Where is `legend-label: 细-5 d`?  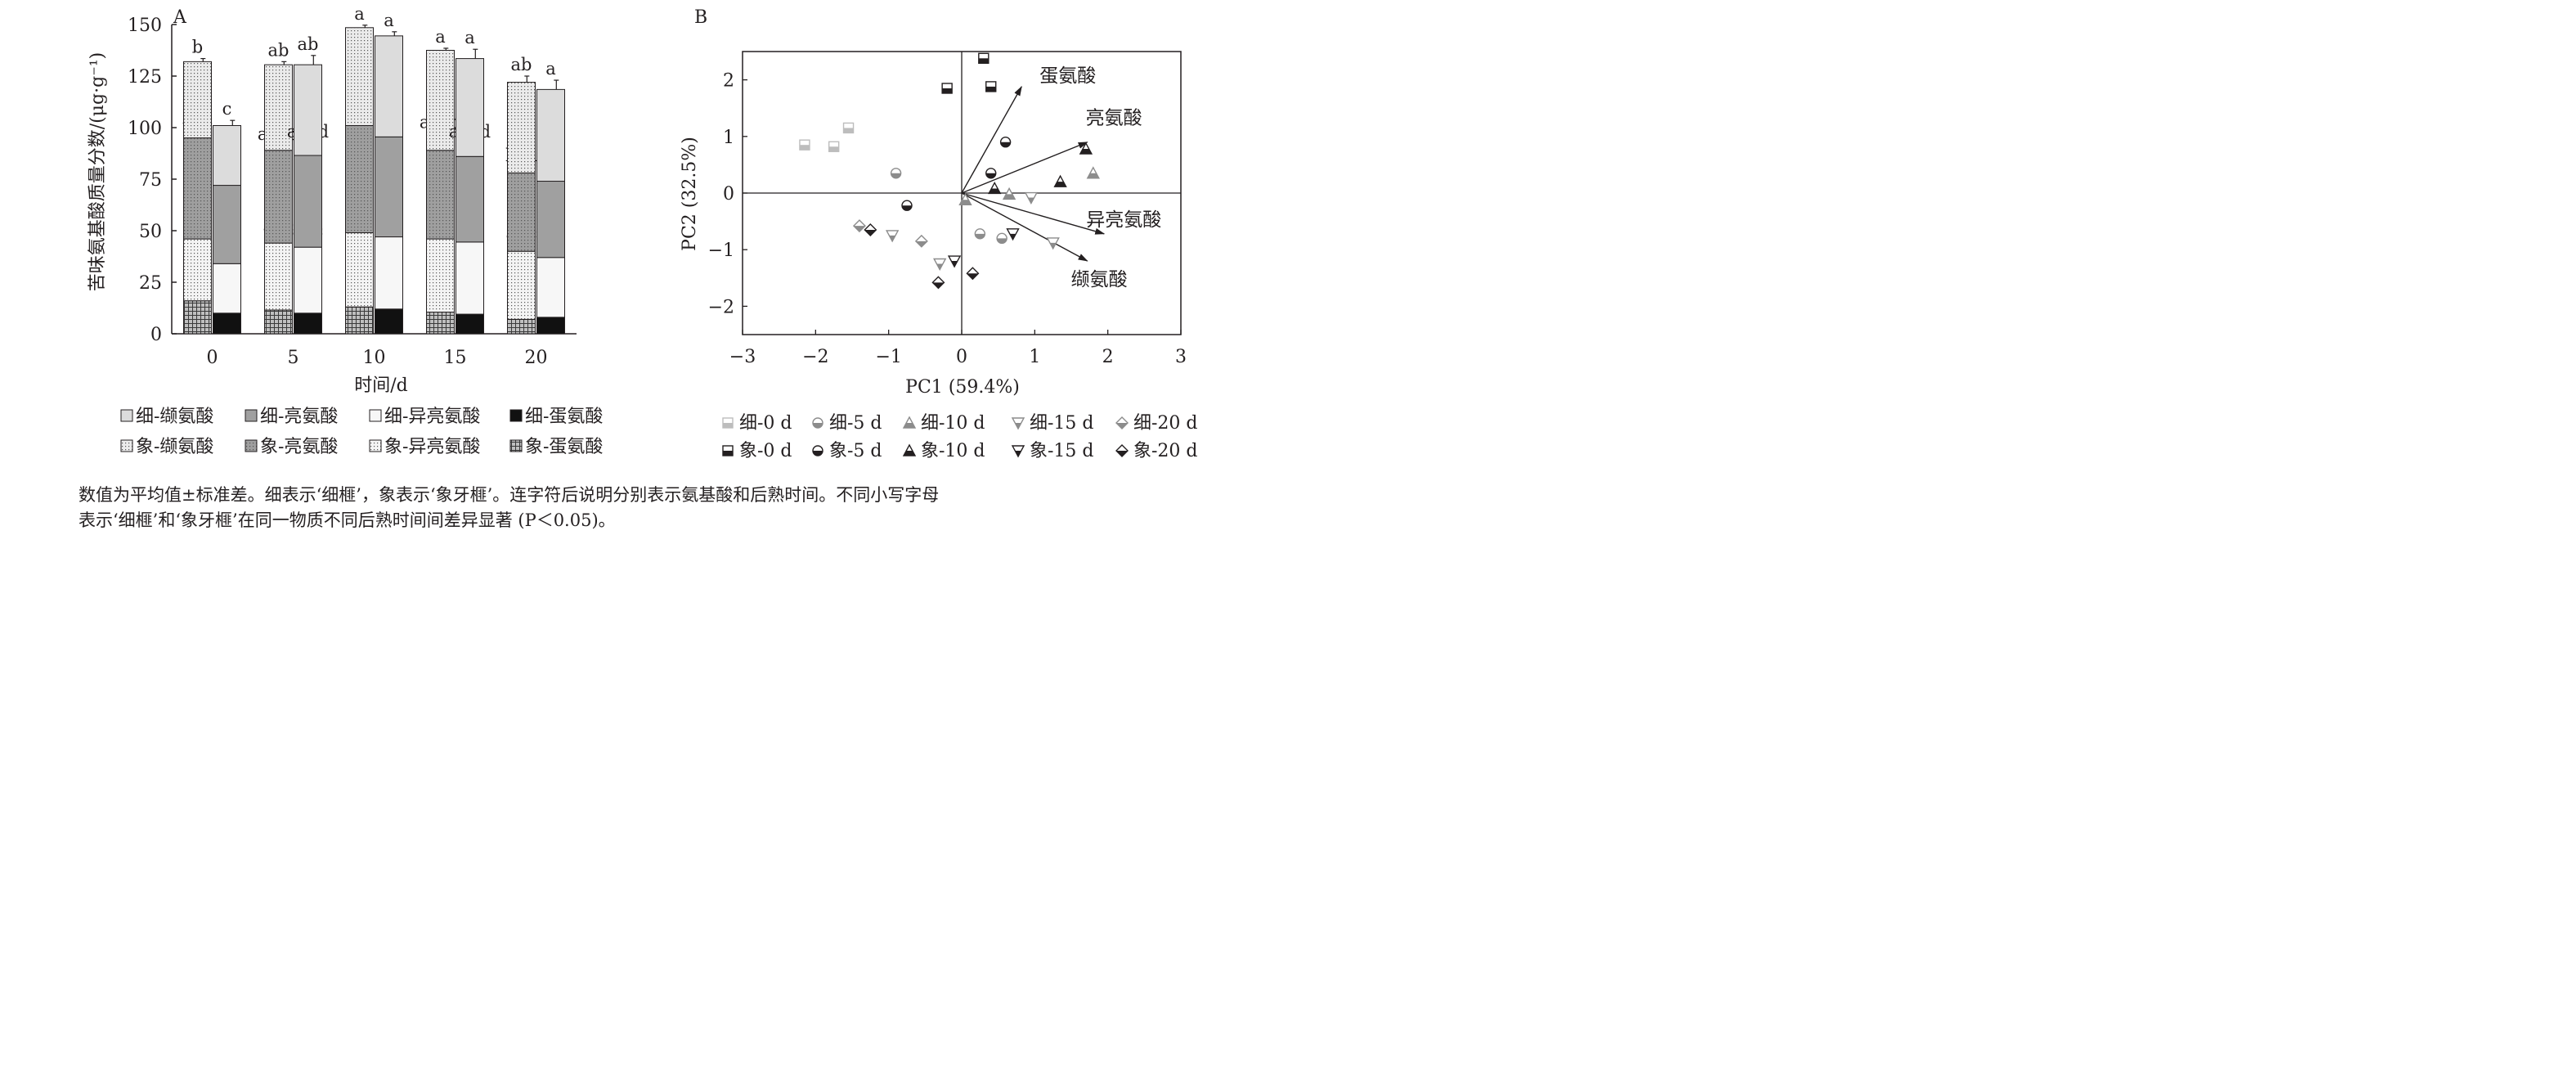
legend-label: 细-5 d is located at coordinates (855, 423).